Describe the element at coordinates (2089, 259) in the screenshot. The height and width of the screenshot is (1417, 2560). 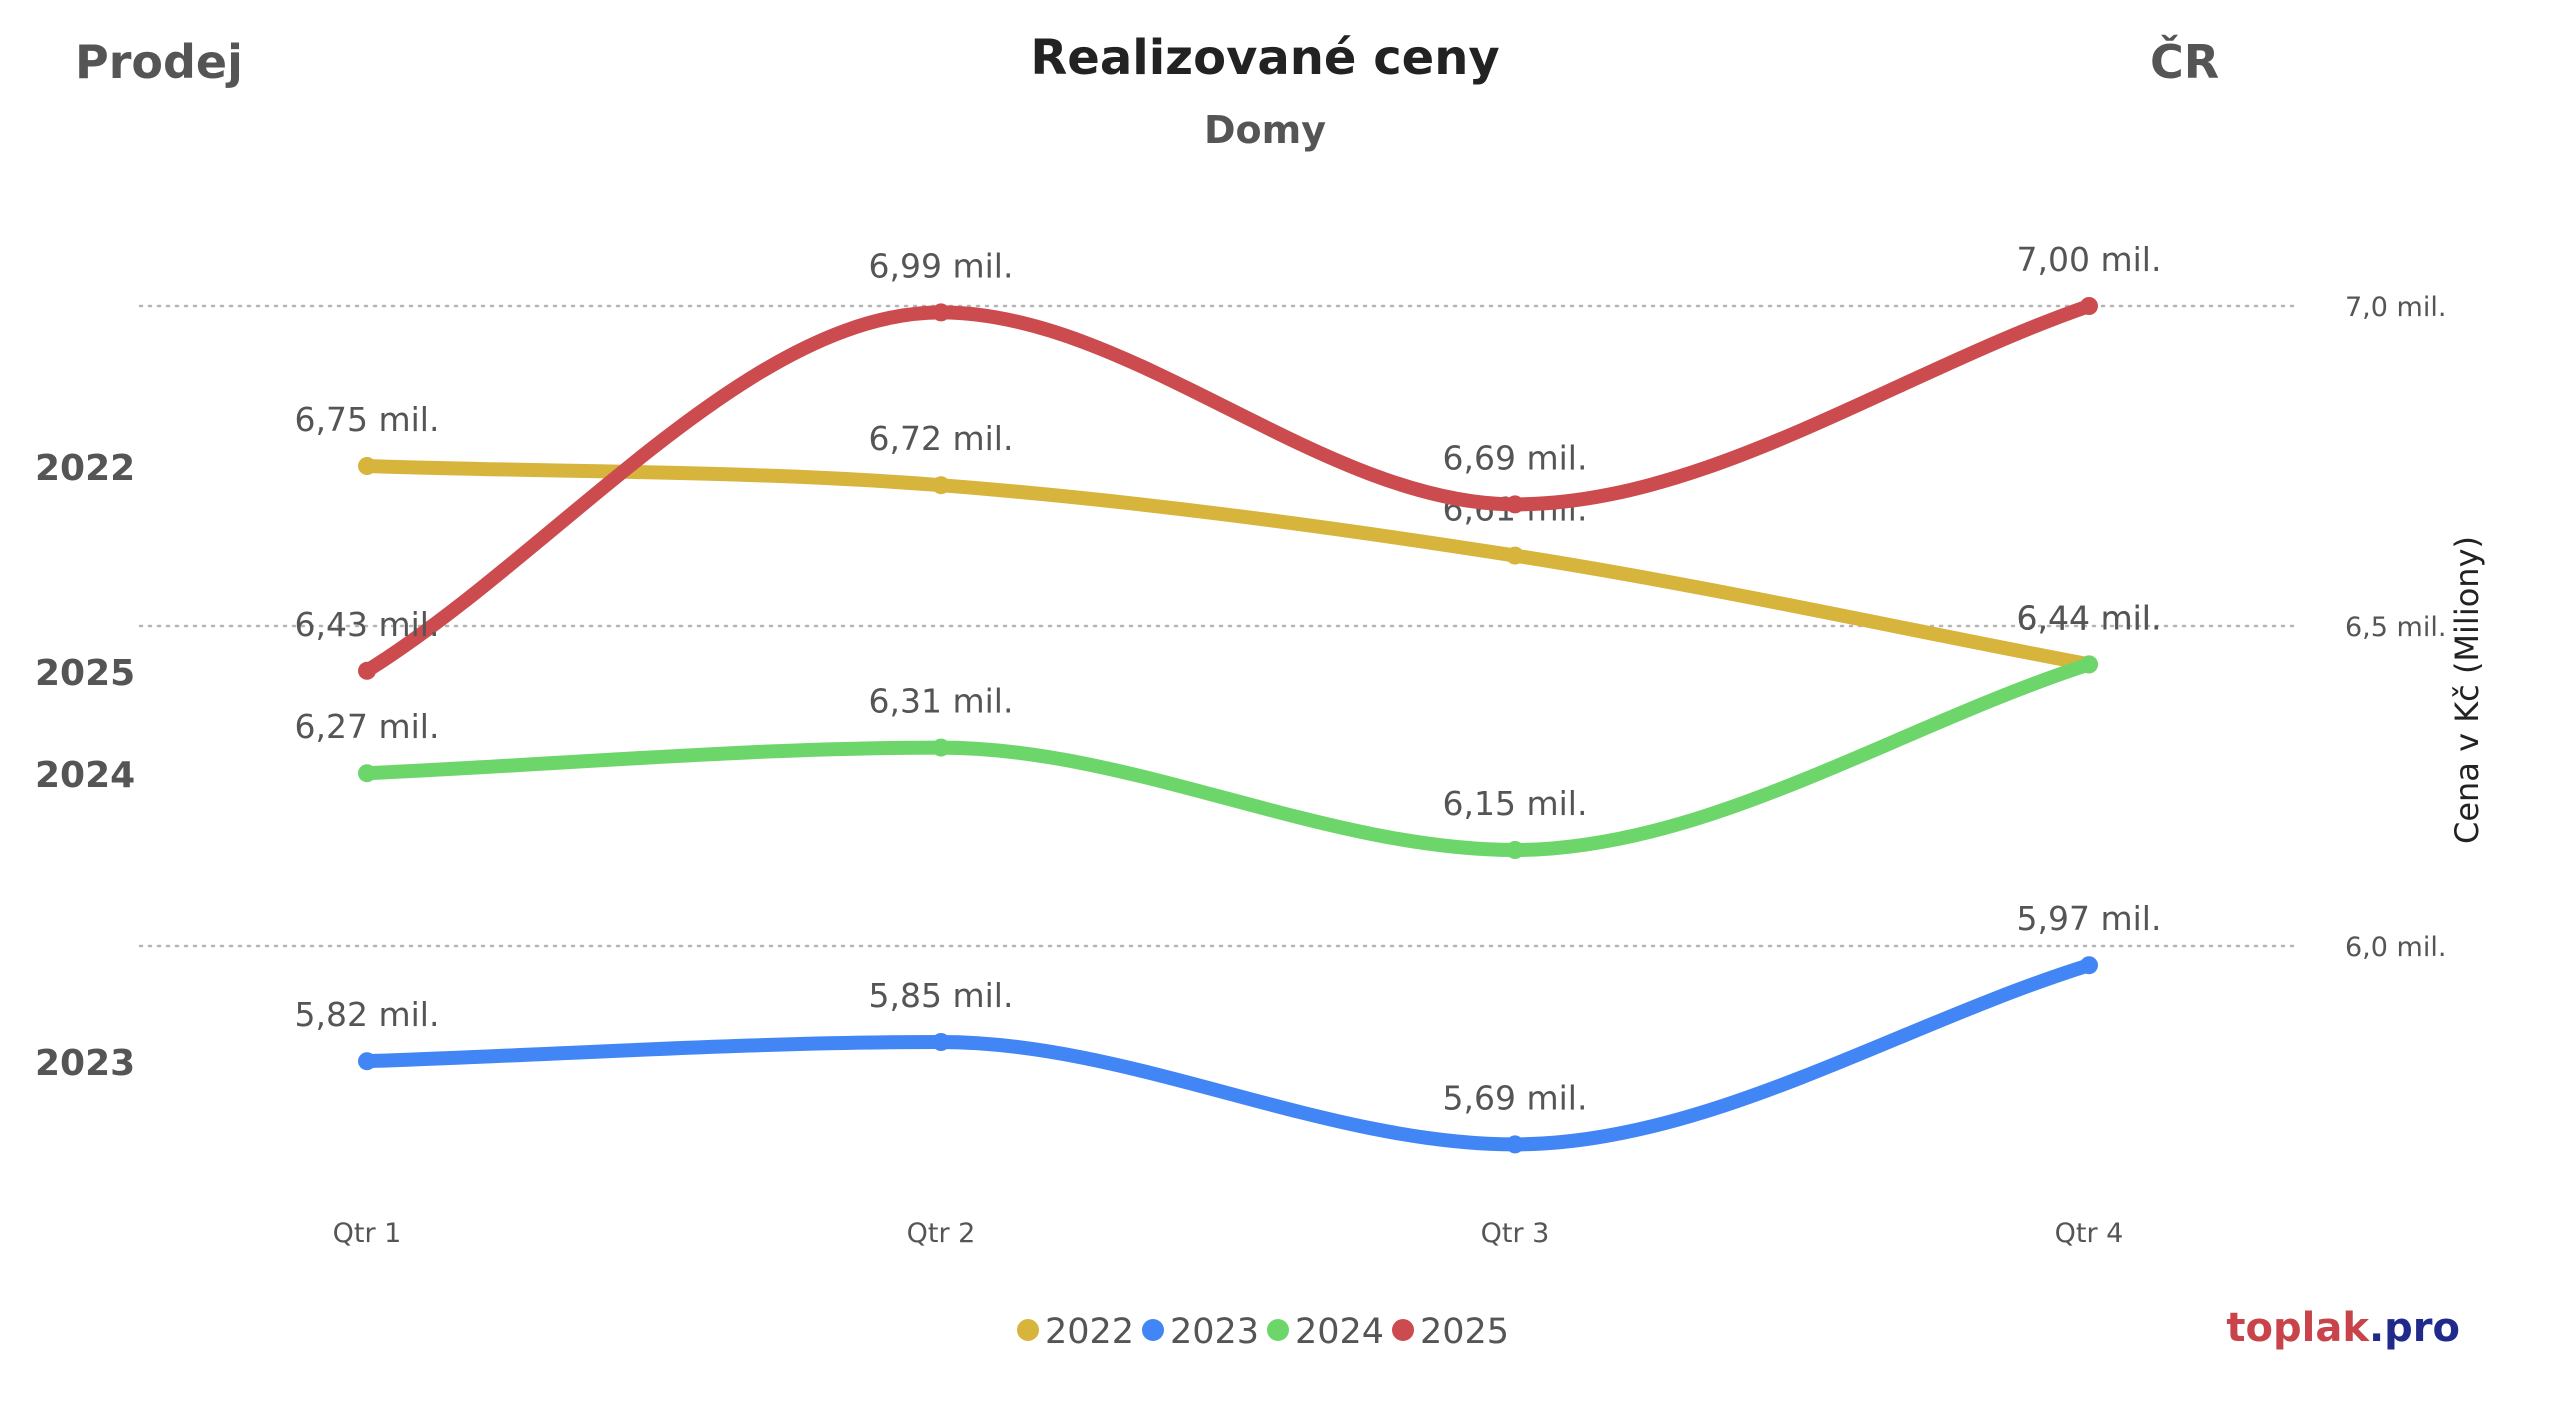
I see `data-label-2025: 7,00 mil.` at that location.